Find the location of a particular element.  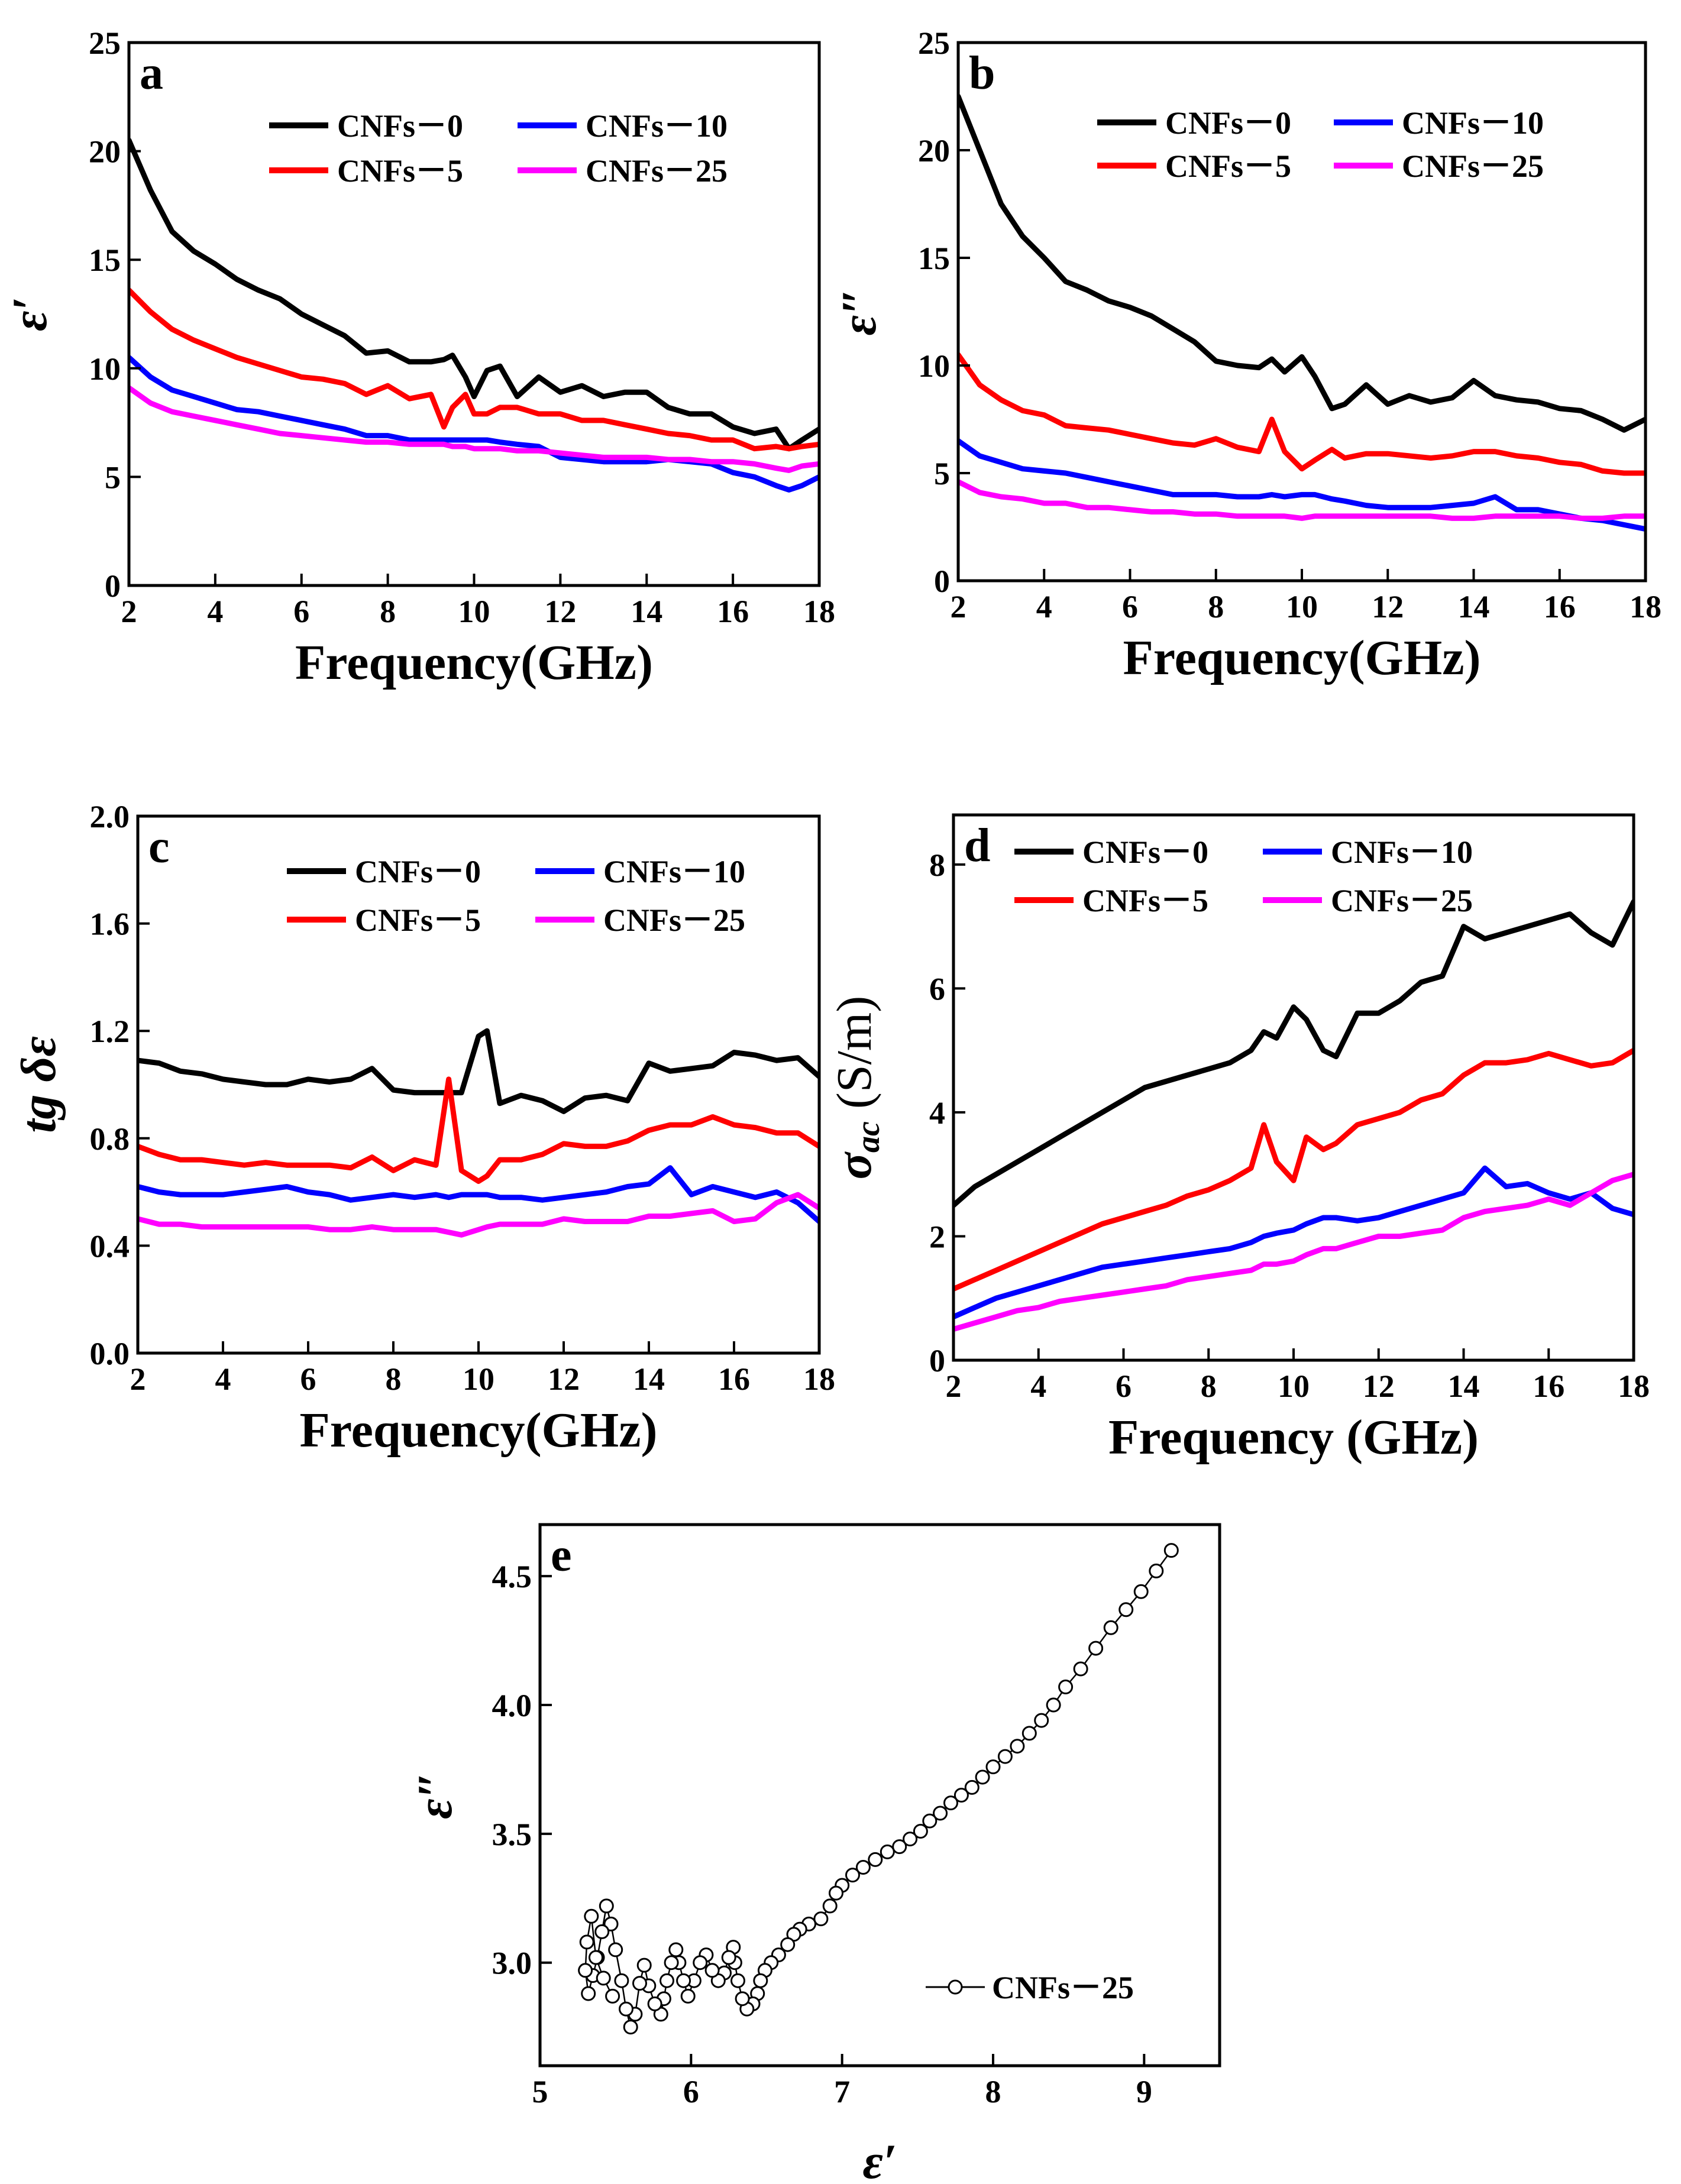

y-tick-label: 0.0 is located at coordinates (110, 1354).